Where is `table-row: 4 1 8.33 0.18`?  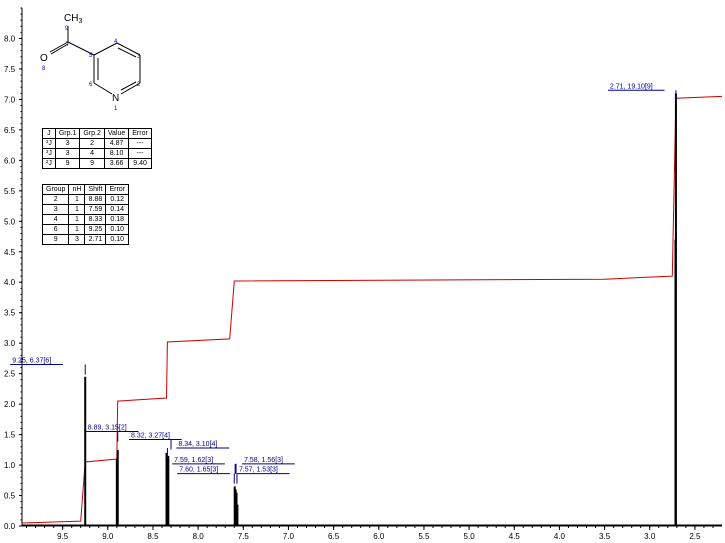
table-row: 4 1 8.33 0.18 is located at coordinates (85, 219).